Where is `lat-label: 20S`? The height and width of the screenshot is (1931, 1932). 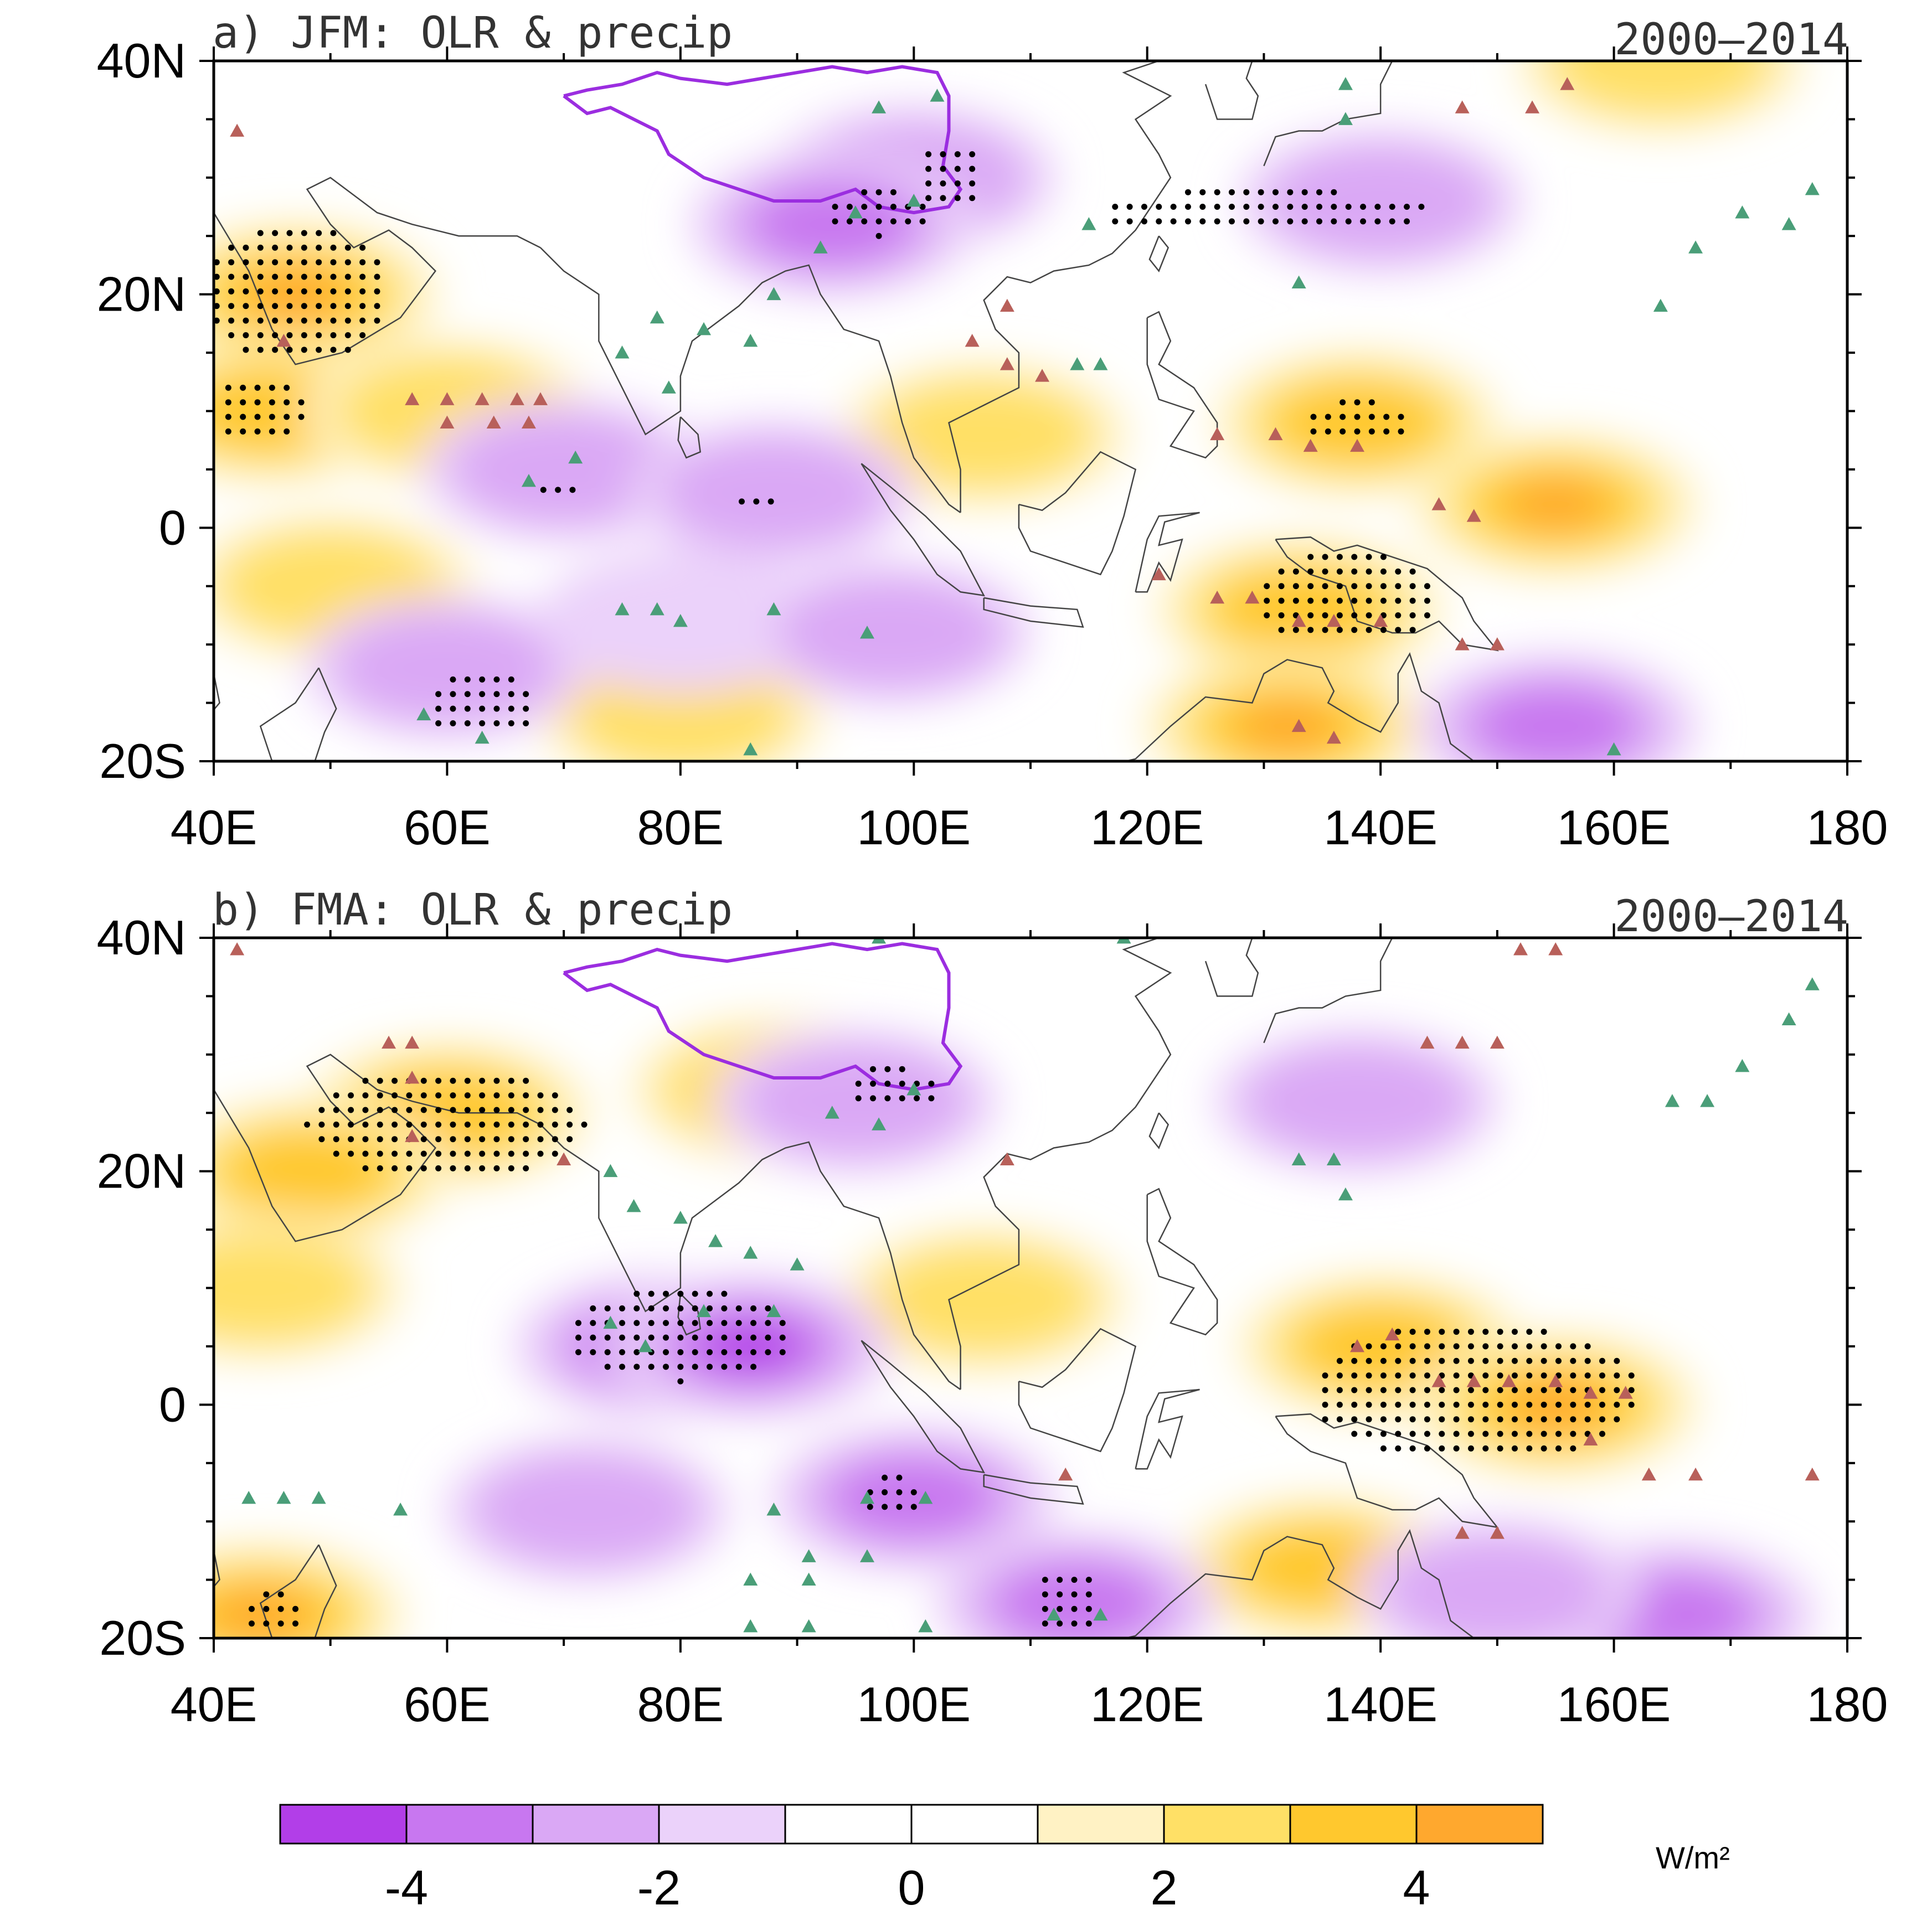 lat-label: 20S is located at coordinates (142, 1637).